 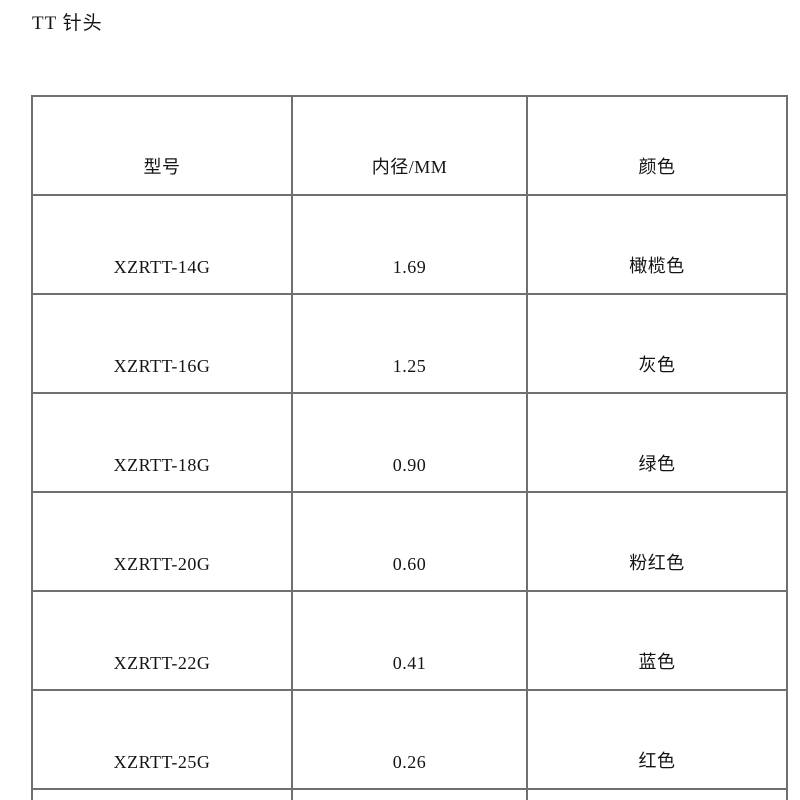 I want to click on cell-color: 灰色, so click(x=657, y=343).